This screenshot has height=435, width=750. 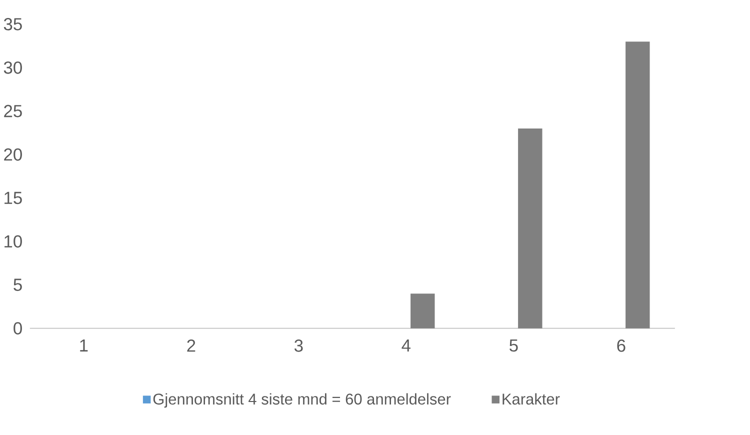 I want to click on y-tick-label: 35, so click(x=13, y=24).